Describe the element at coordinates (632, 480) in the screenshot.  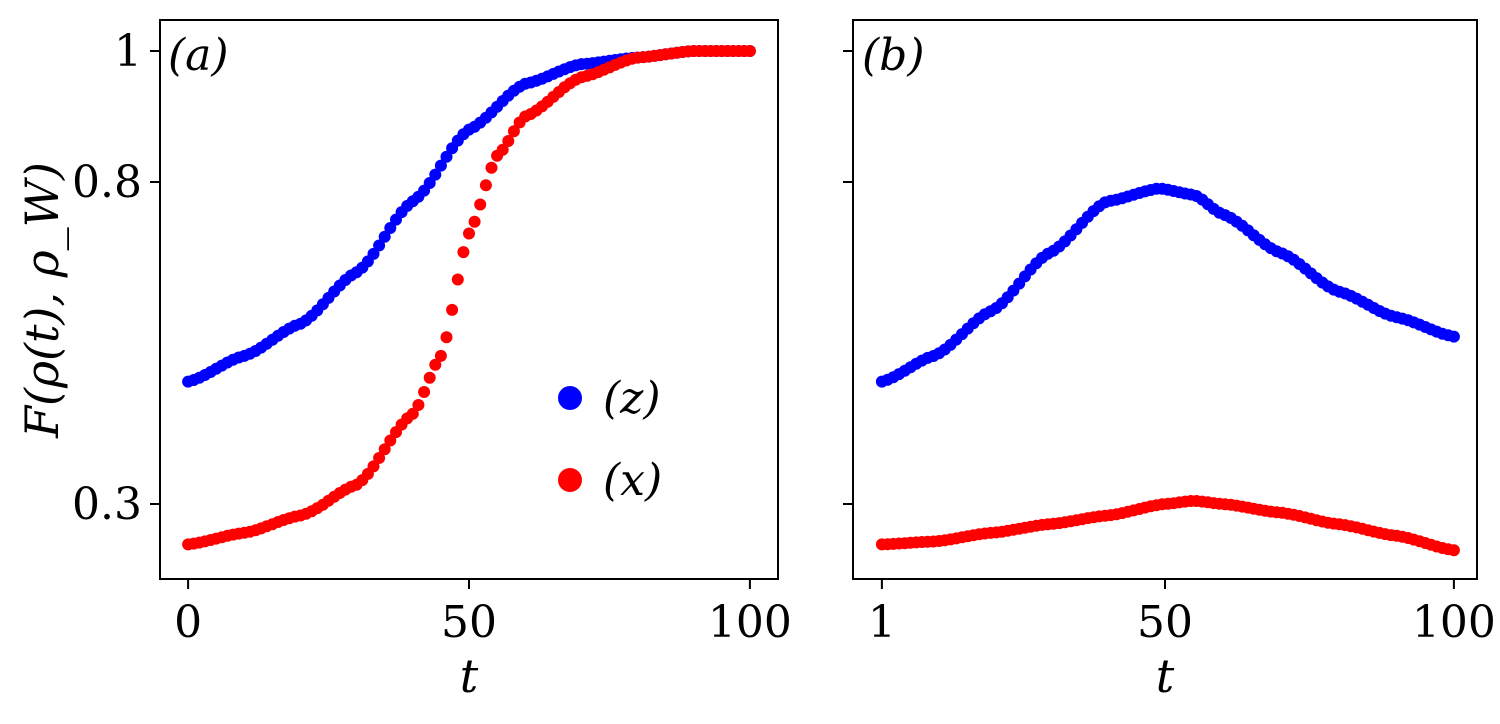
I see `legend-label-x: (x)` at that location.